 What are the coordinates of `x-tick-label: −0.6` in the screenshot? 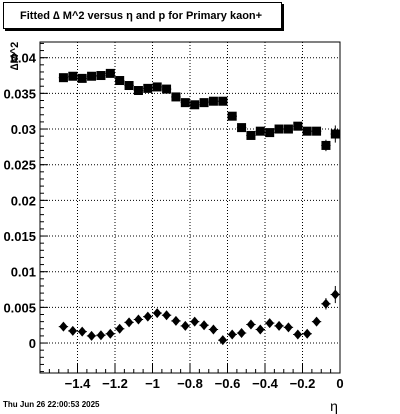 It's located at (228, 383).